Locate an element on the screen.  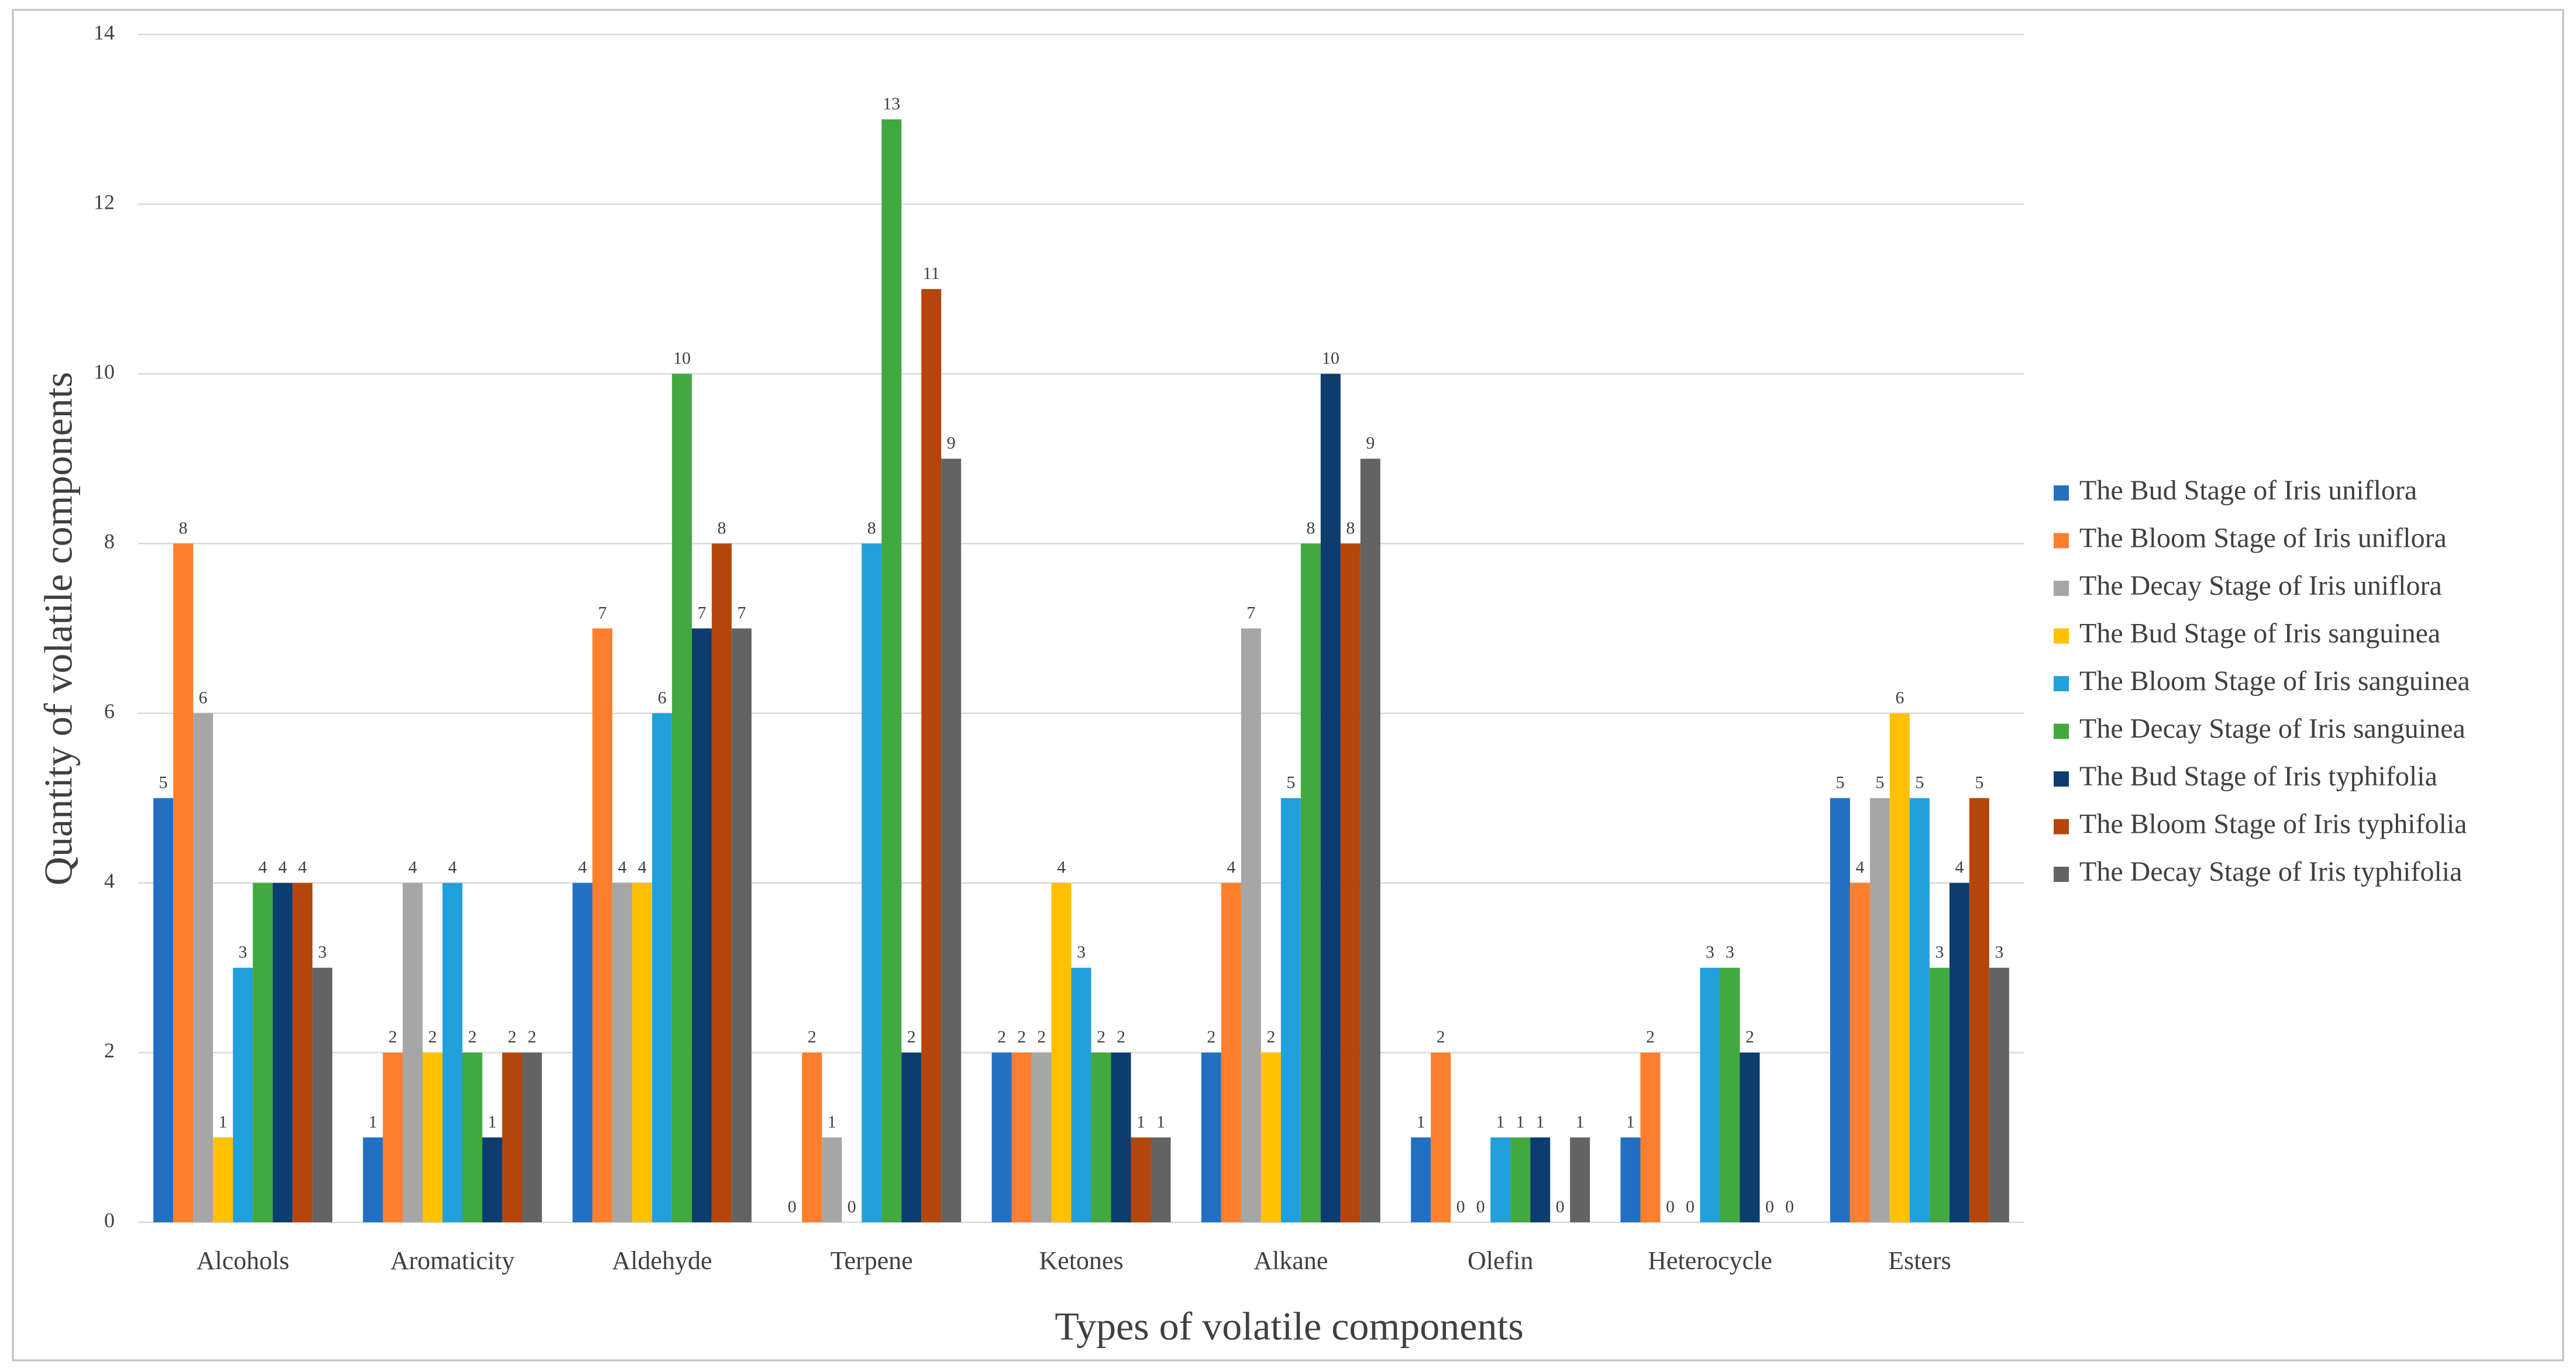
y-tick-label: 14 is located at coordinates (104, 32).